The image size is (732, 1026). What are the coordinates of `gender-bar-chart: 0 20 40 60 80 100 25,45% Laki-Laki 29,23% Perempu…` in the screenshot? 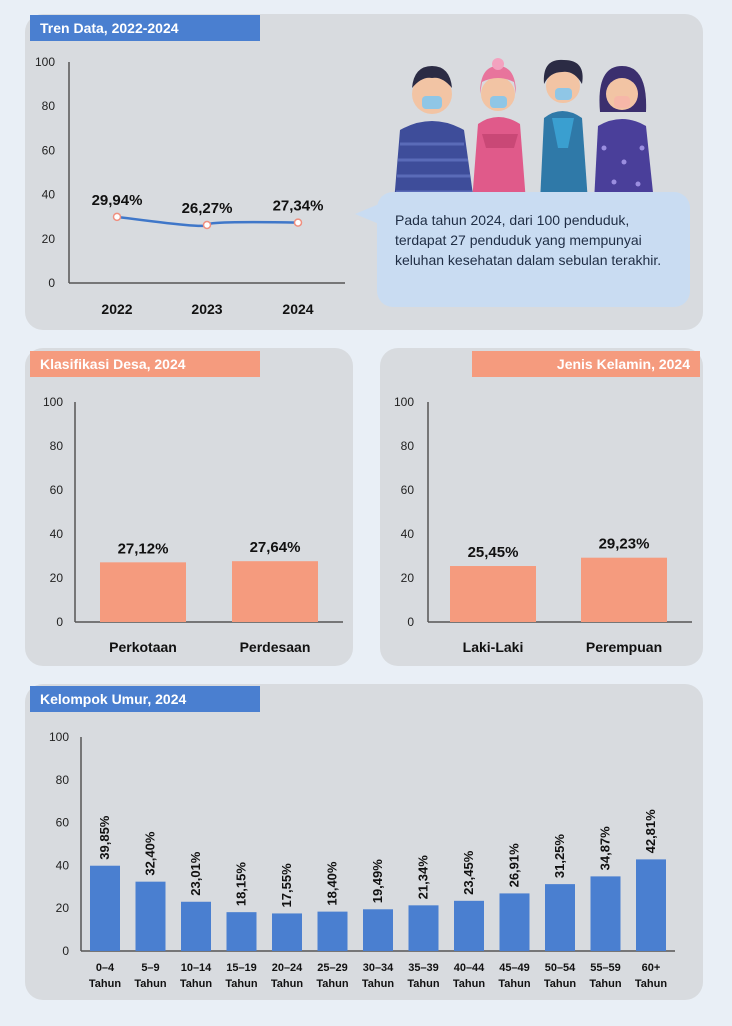 It's located at (543, 525).